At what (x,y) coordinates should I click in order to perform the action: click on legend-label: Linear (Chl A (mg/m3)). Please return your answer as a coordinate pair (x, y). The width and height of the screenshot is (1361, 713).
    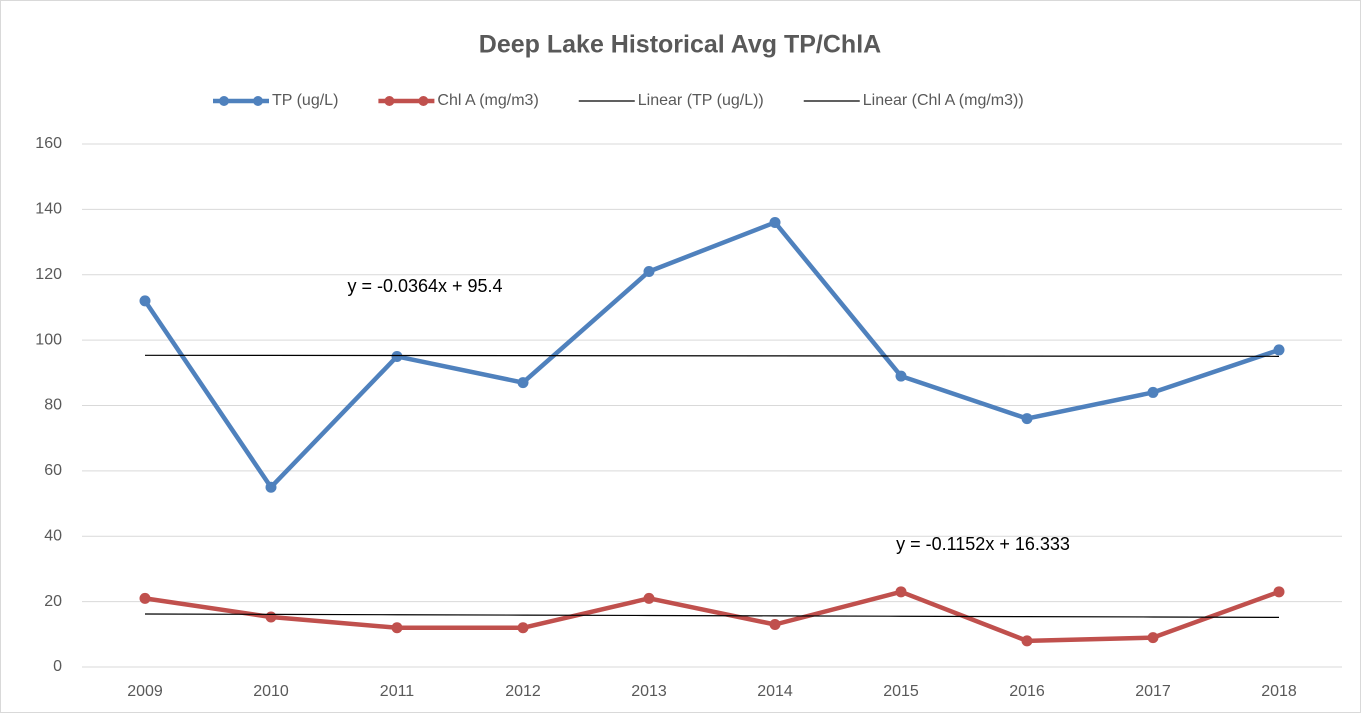
    Looking at the image, I should click on (943, 100).